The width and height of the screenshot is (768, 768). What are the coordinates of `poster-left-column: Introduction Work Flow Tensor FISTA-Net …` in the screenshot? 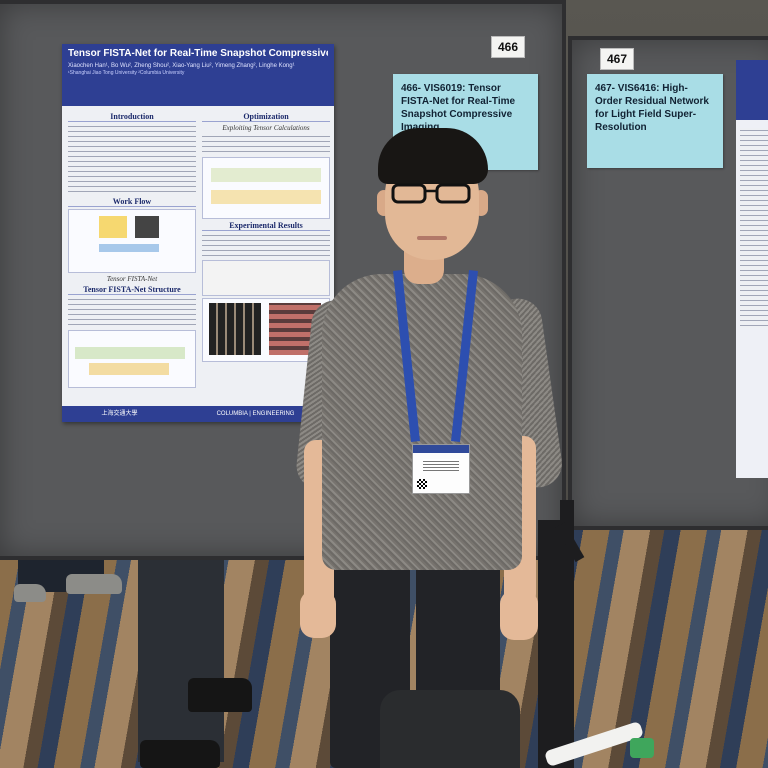 It's located at (132, 250).